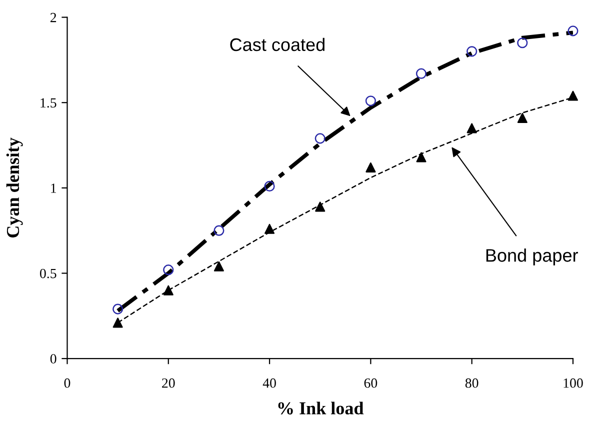 This screenshot has width=595, height=432. Describe the element at coordinates (573, 383) in the screenshot. I see `x-tick-label: 100` at that location.